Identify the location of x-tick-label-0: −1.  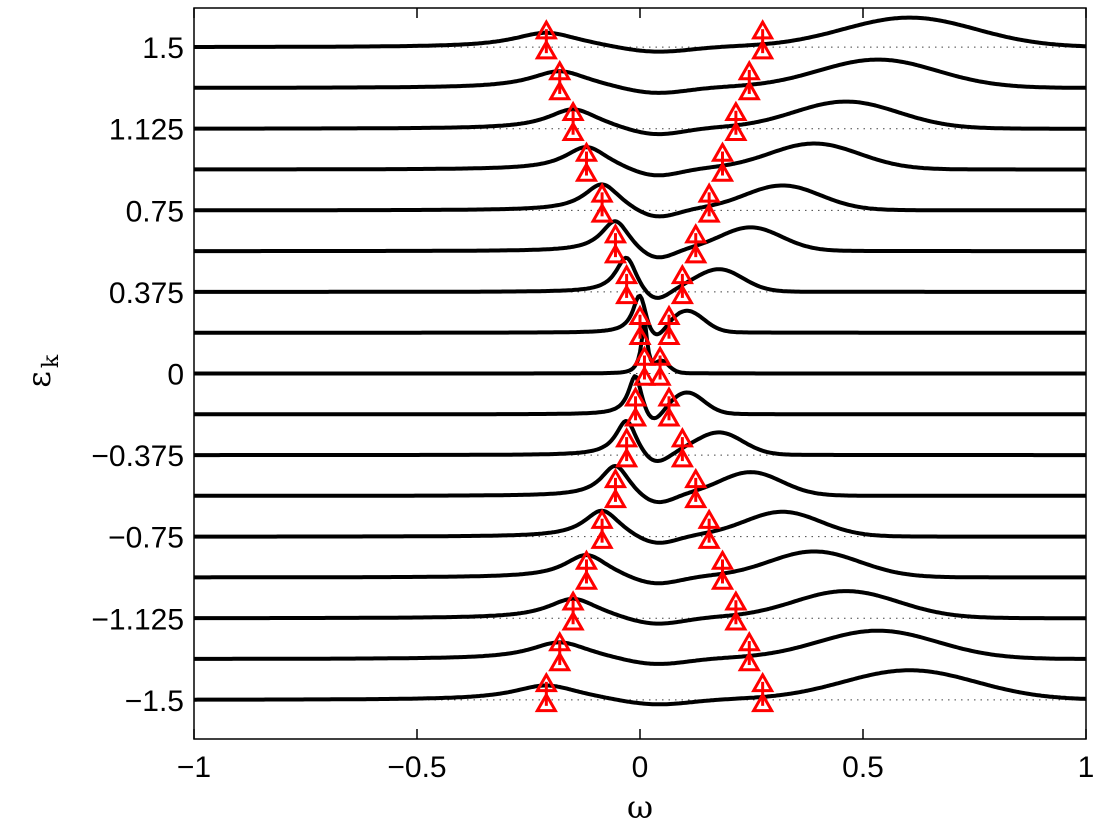
(194, 767).